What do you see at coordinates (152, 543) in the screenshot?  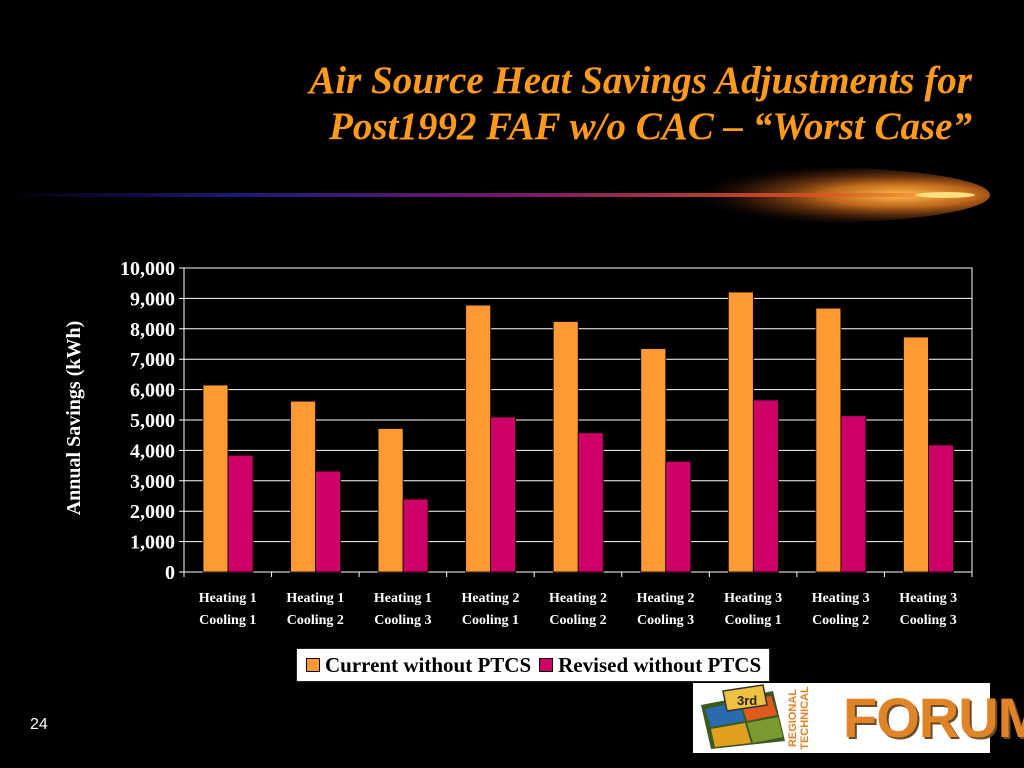 I see `y-tick-label: 1,000` at bounding box center [152, 543].